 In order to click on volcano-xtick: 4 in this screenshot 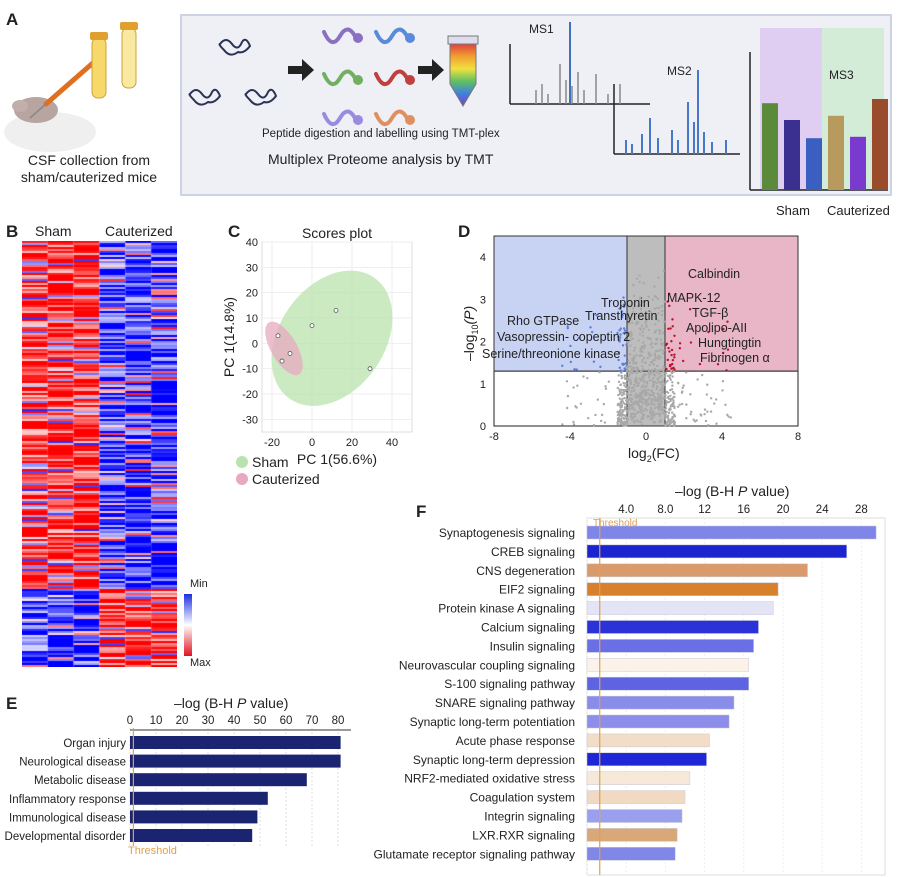, I will do `click(722, 437)`.